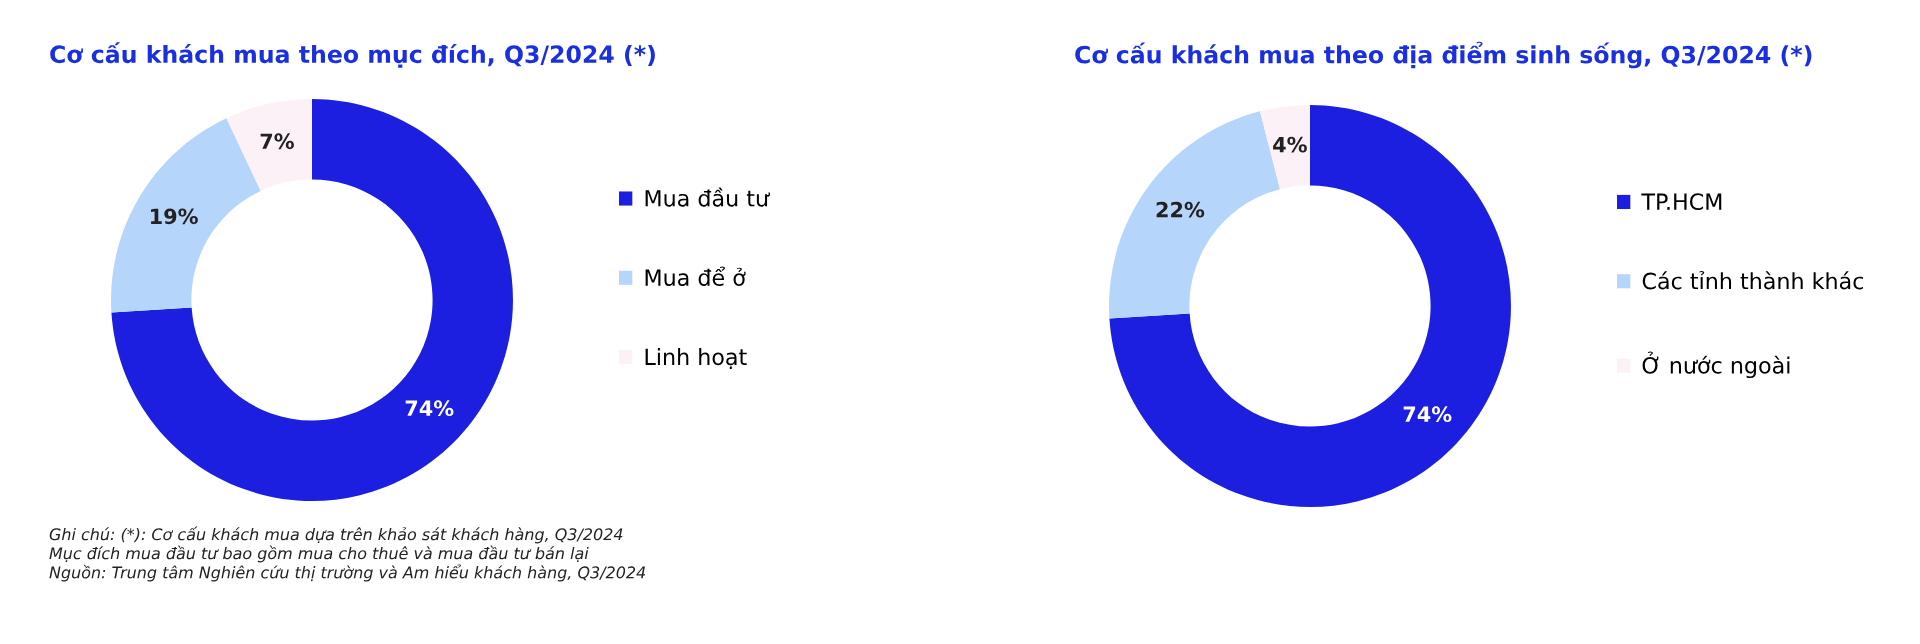 This screenshot has width=1920, height=644. I want to click on chart-title: Cơ cấu khách mua theo địa điểm sinh sống, Q3/2024 (*), so click(1443, 55).